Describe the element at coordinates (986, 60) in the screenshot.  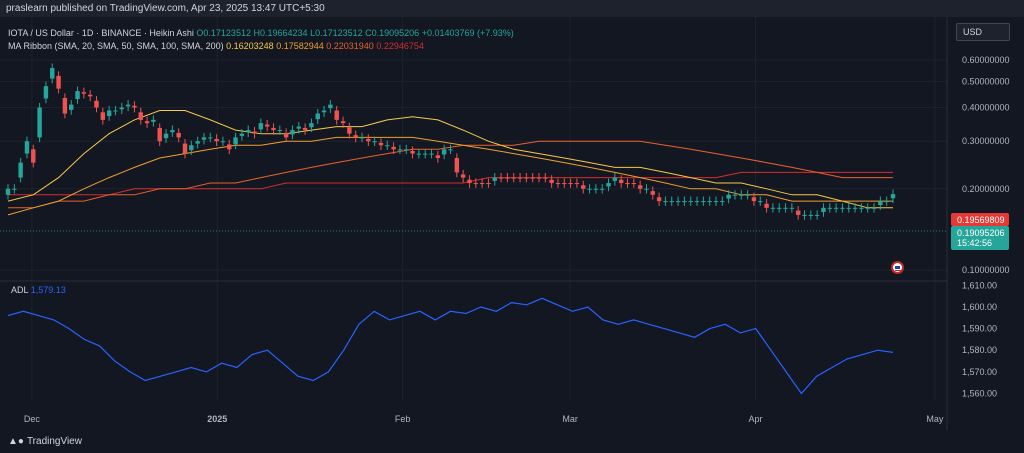
I see `price-tick-label: 0.60000000` at that location.